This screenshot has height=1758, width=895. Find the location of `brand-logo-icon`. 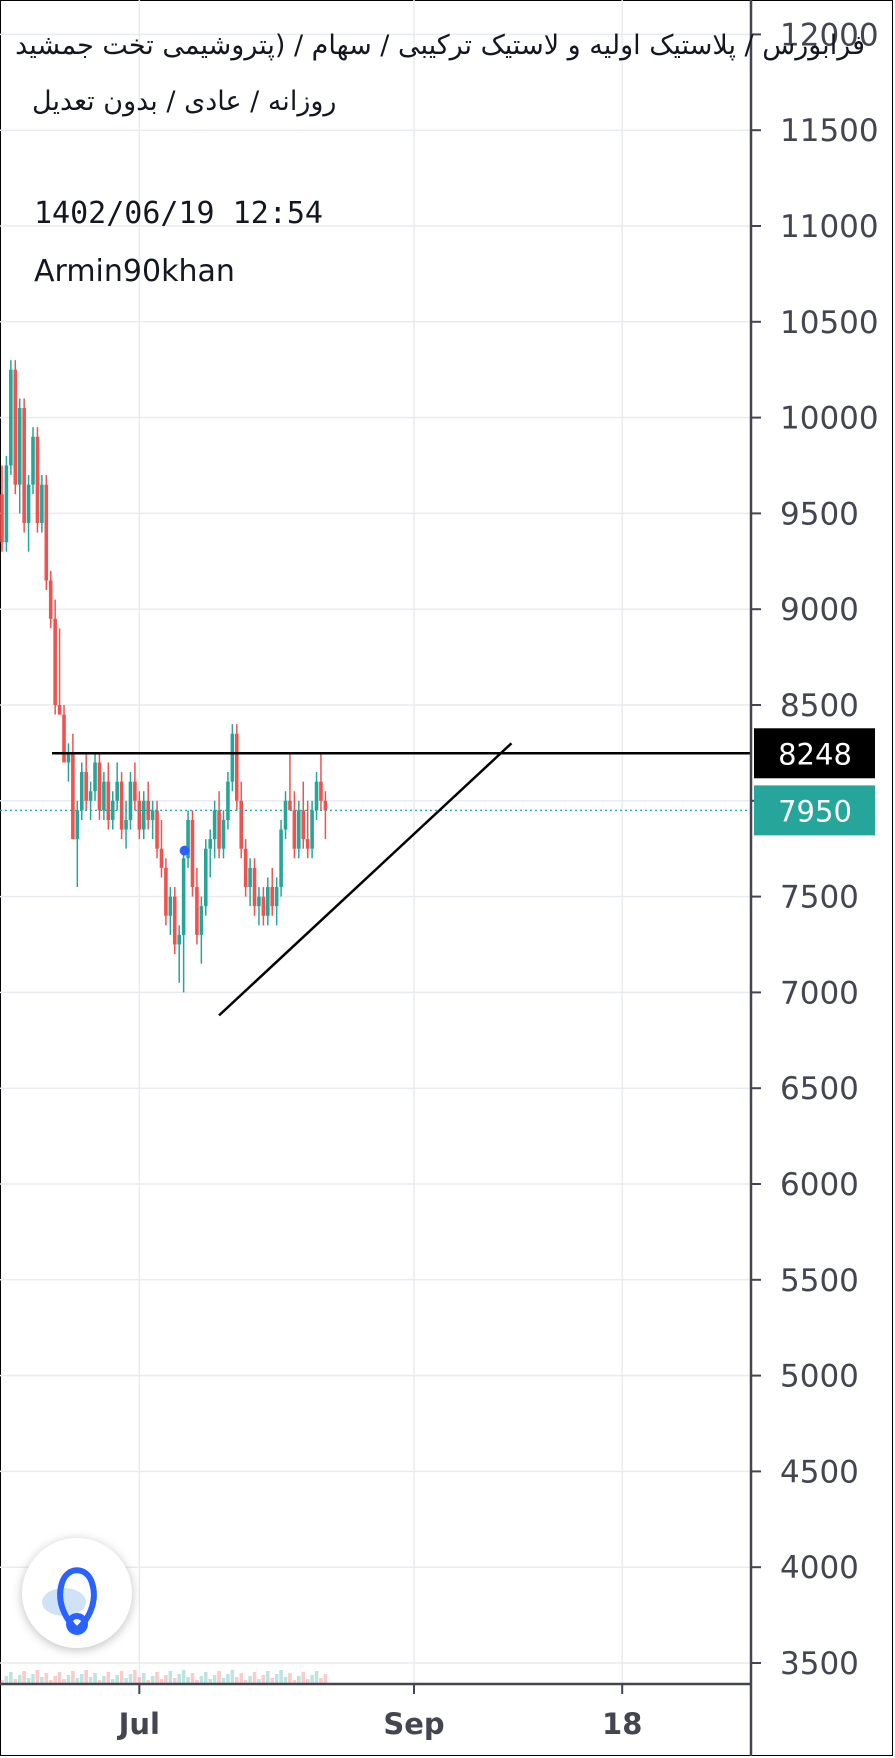

brand-logo-icon is located at coordinates (77, 1593).